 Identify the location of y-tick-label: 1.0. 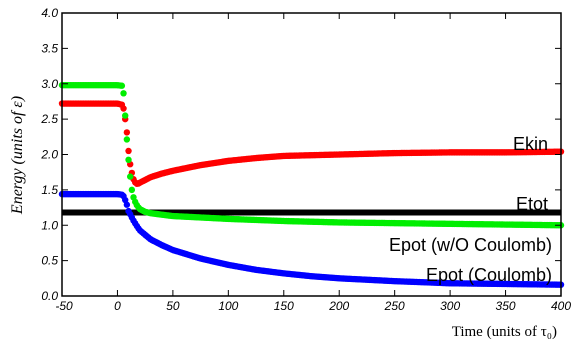
(49, 225).